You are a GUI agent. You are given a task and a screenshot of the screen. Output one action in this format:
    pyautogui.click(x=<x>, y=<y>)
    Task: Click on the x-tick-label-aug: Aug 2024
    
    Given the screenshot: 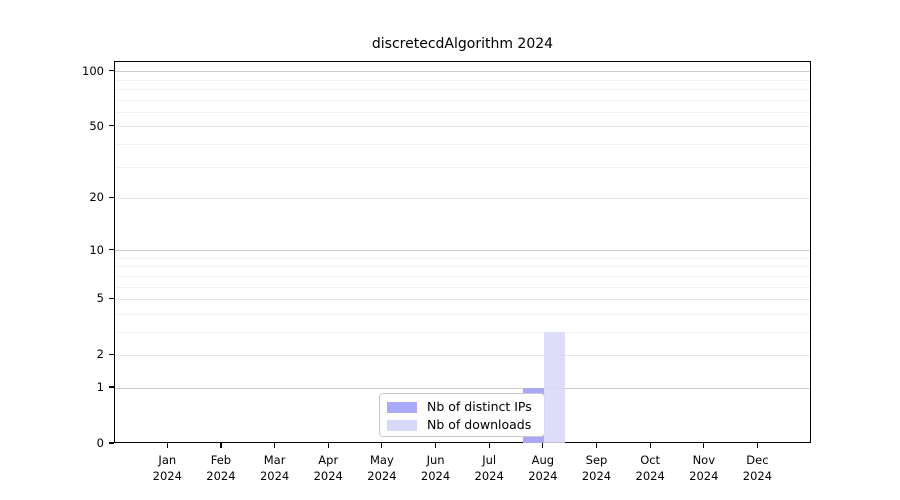 What is the action you would take?
    pyautogui.click(x=543, y=468)
    